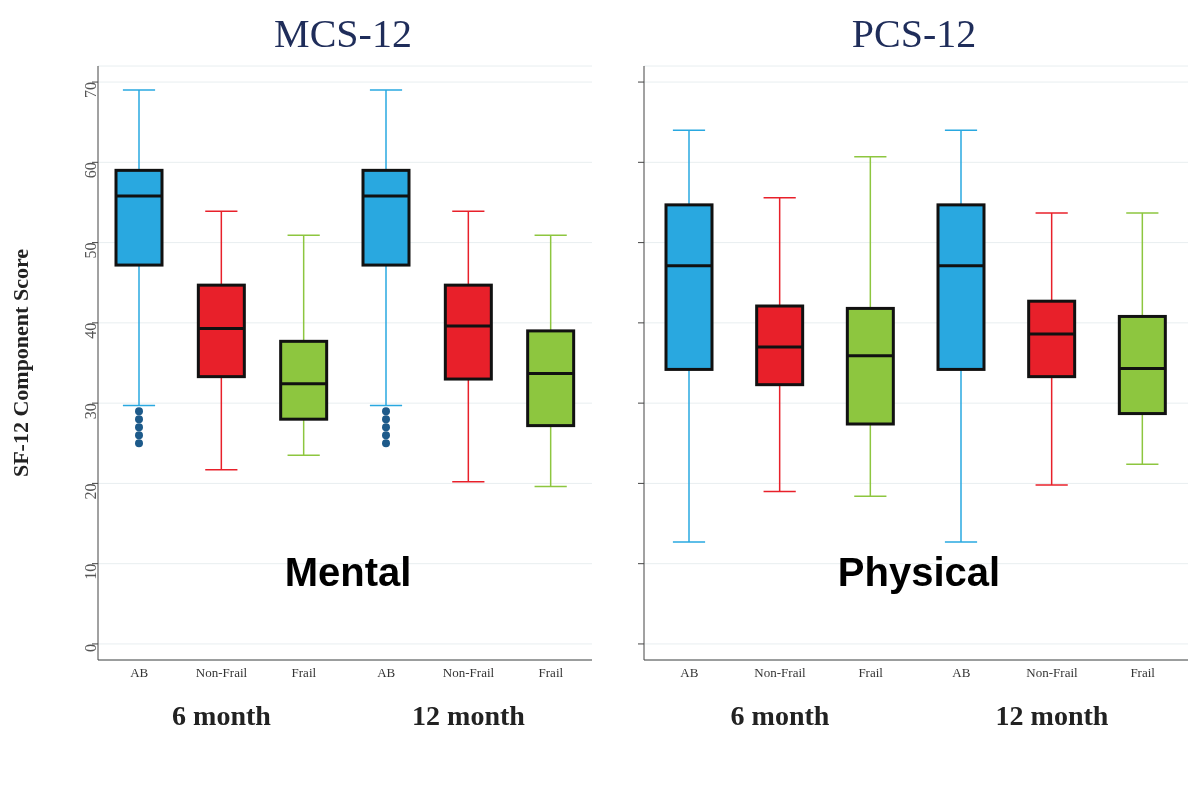  Describe the element at coordinates (90, 571) in the screenshot. I see `y-tick-label: 10` at that location.